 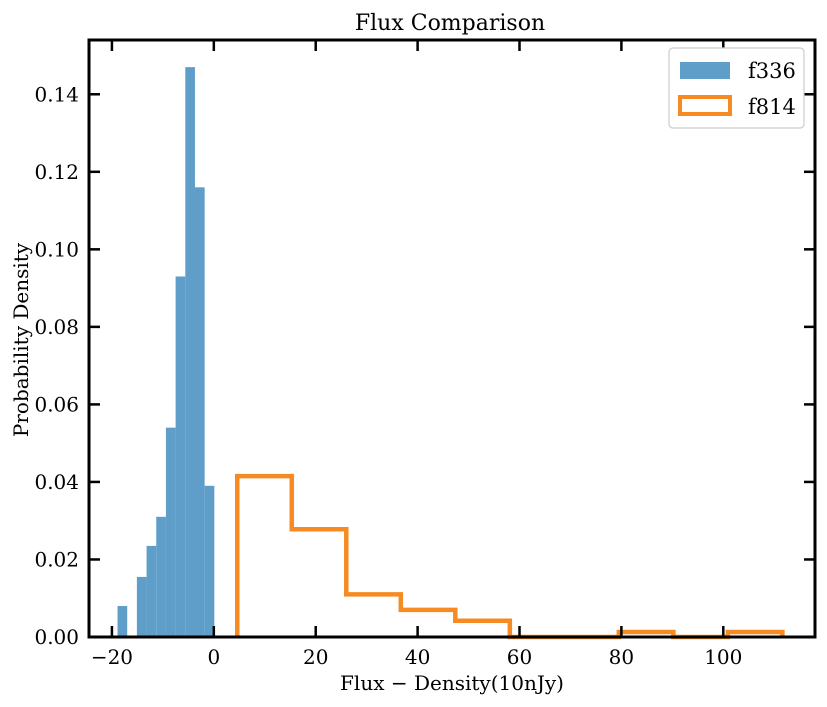 I want to click on legend-label-f336: f336, so click(x=772, y=71).